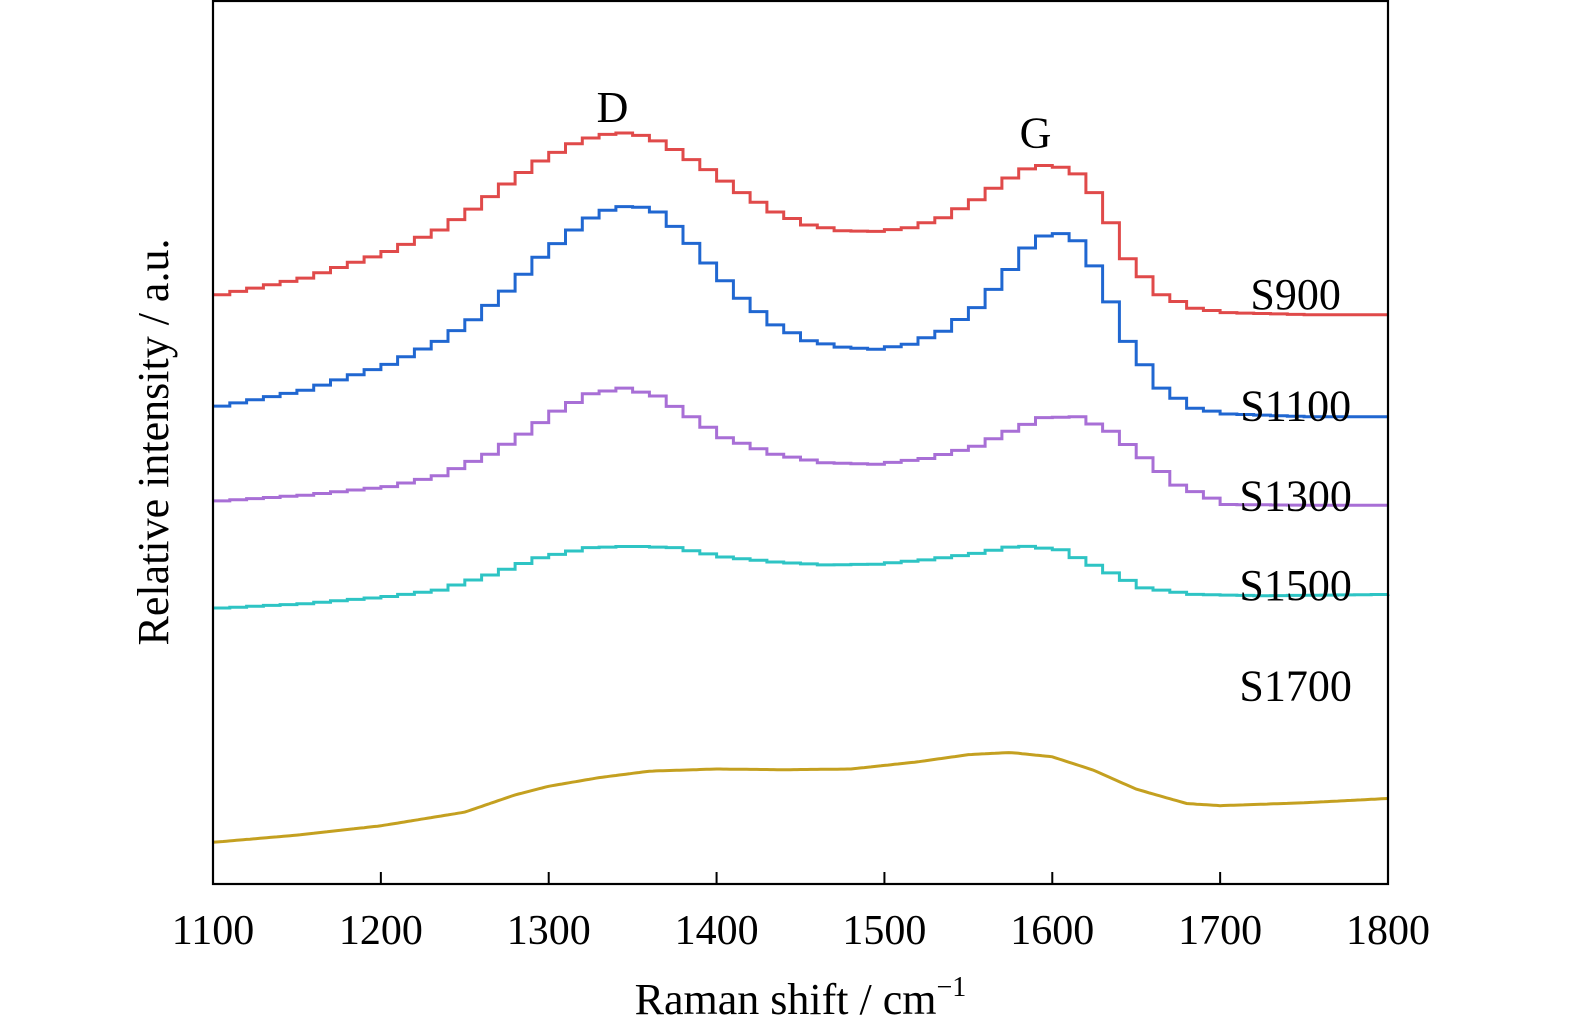 Image resolution: width=1575 pixels, height=1036 pixels. Describe the element at coordinates (717, 931) in the screenshot. I see `x-tick-label: 1400` at that location.